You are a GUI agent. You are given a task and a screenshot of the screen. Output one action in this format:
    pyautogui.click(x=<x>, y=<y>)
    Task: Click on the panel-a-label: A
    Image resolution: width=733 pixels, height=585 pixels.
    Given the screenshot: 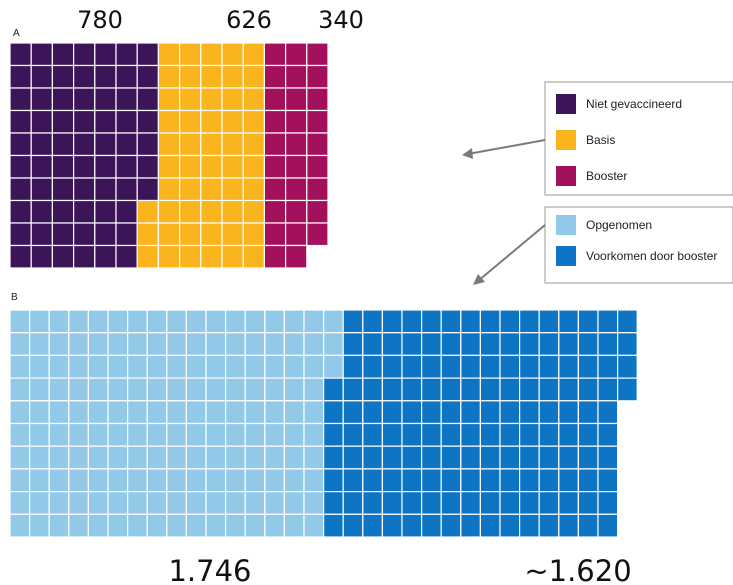 What is the action you would take?
    pyautogui.click(x=16, y=33)
    